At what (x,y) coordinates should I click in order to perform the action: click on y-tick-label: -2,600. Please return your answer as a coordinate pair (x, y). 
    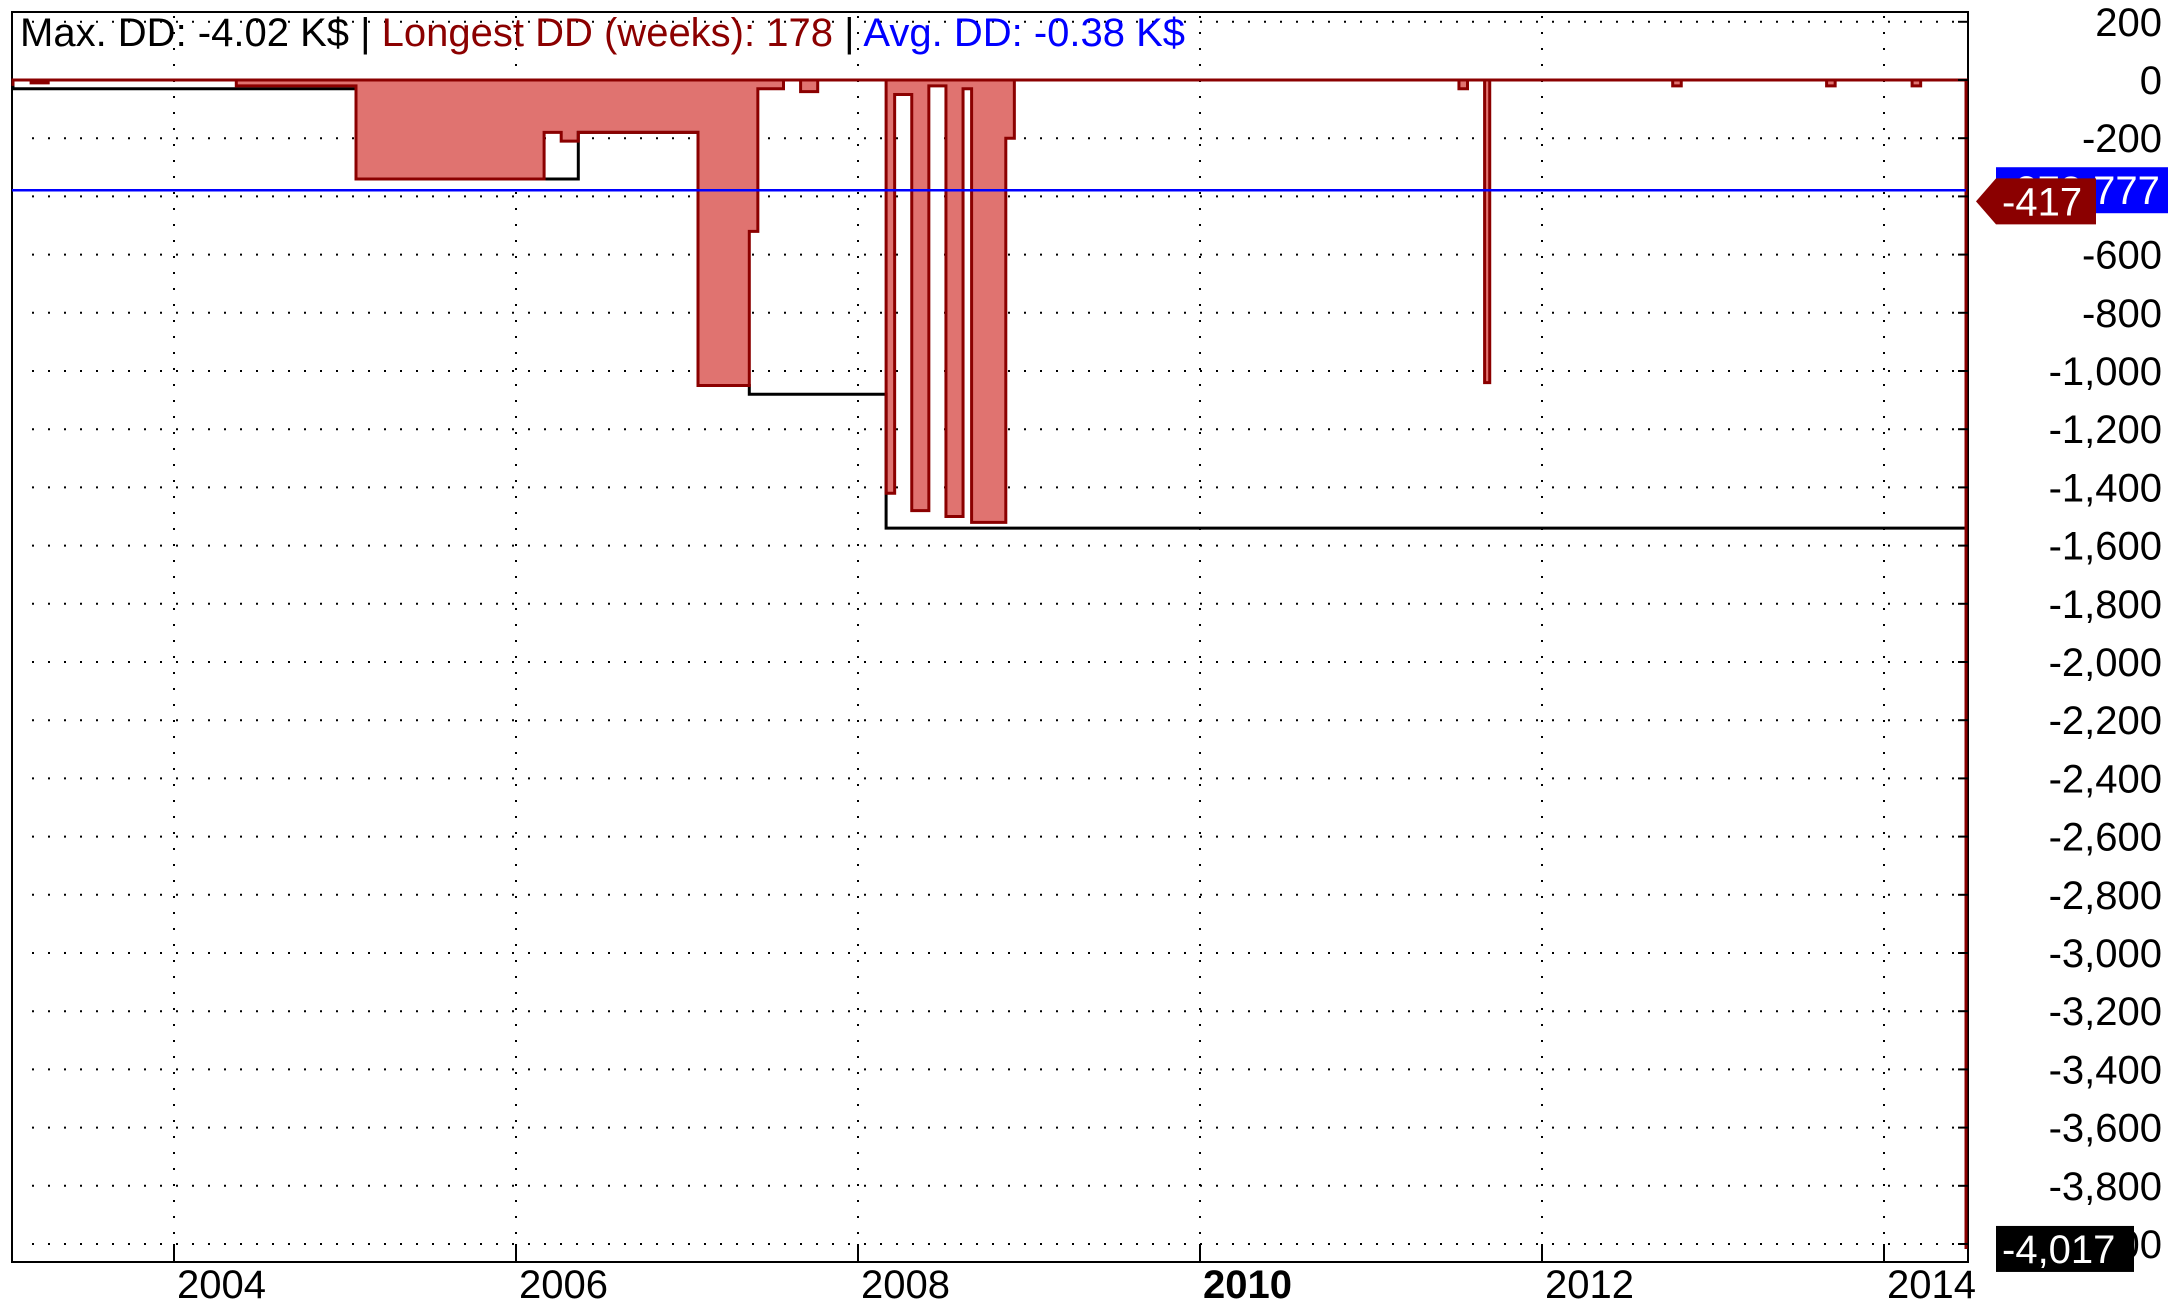
    Looking at the image, I should click on (2105, 838).